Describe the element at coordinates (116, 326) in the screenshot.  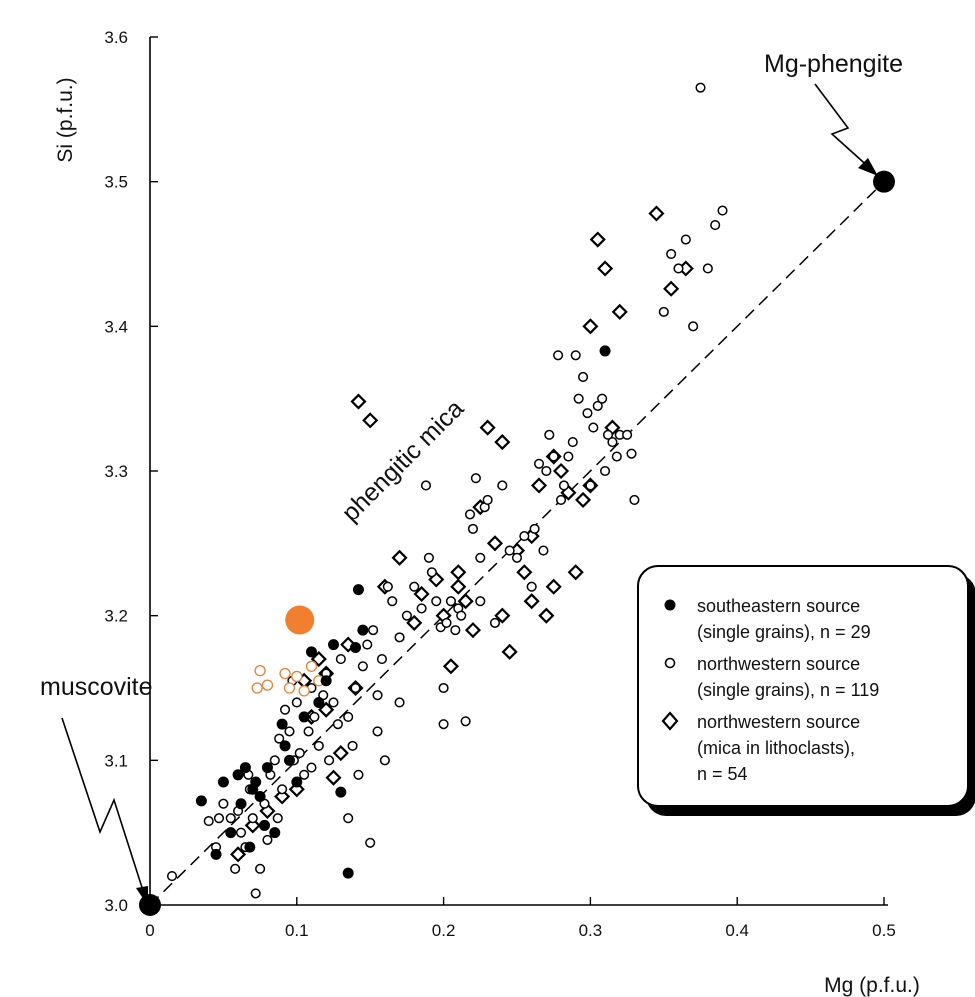
I see `y-tick-label: 3.4` at that location.